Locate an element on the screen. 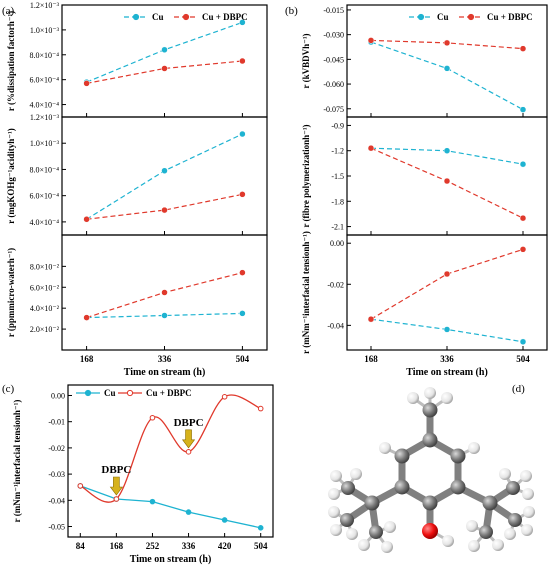 This screenshot has width=550, height=578. x-tick-label: 252 is located at coordinates (153, 546).